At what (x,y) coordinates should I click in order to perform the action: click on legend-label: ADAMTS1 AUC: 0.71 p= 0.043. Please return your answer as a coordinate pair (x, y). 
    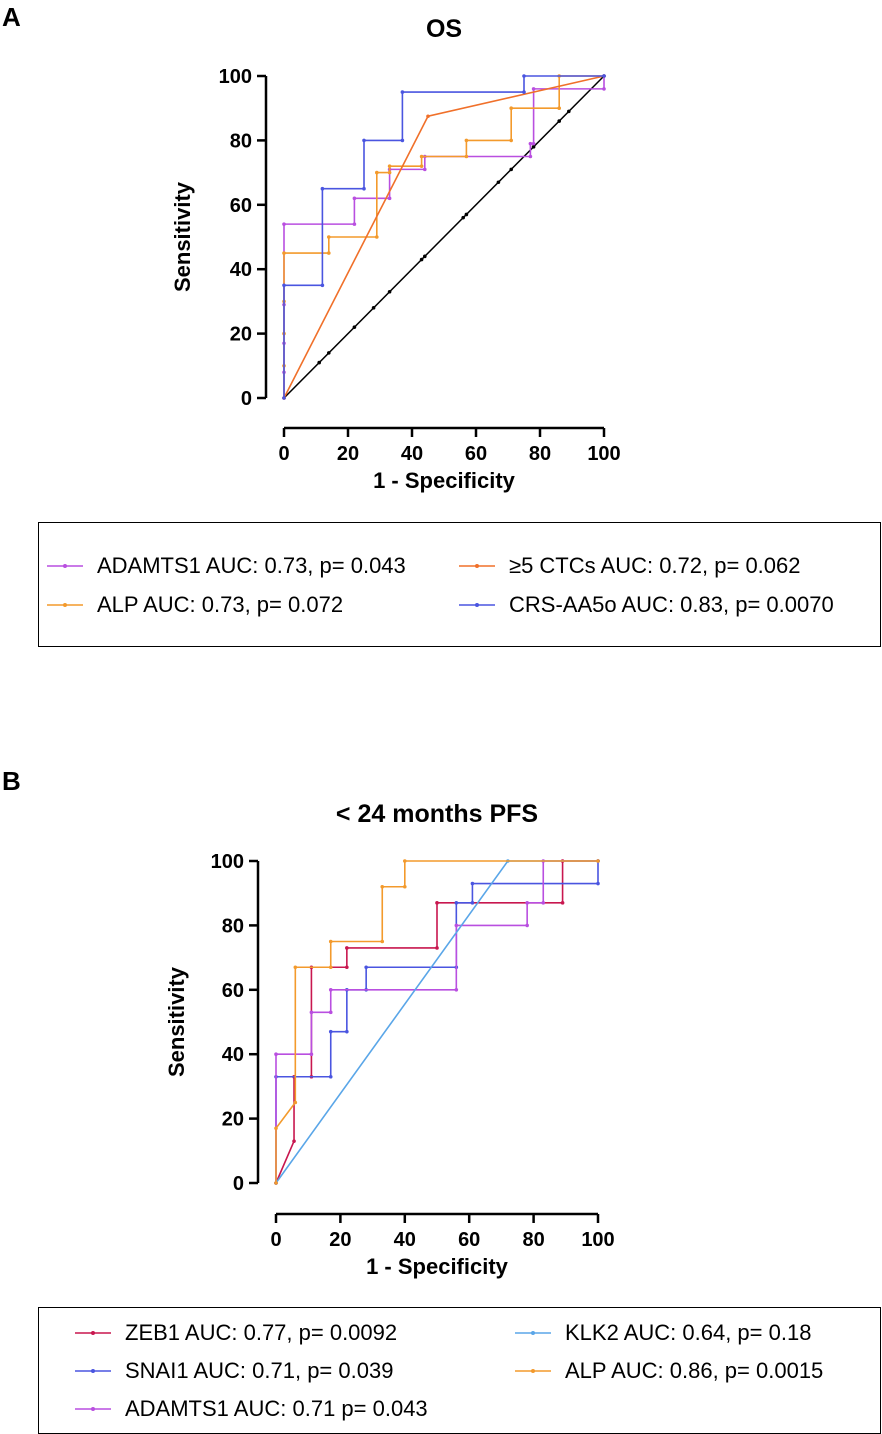
    Looking at the image, I should click on (276, 1408).